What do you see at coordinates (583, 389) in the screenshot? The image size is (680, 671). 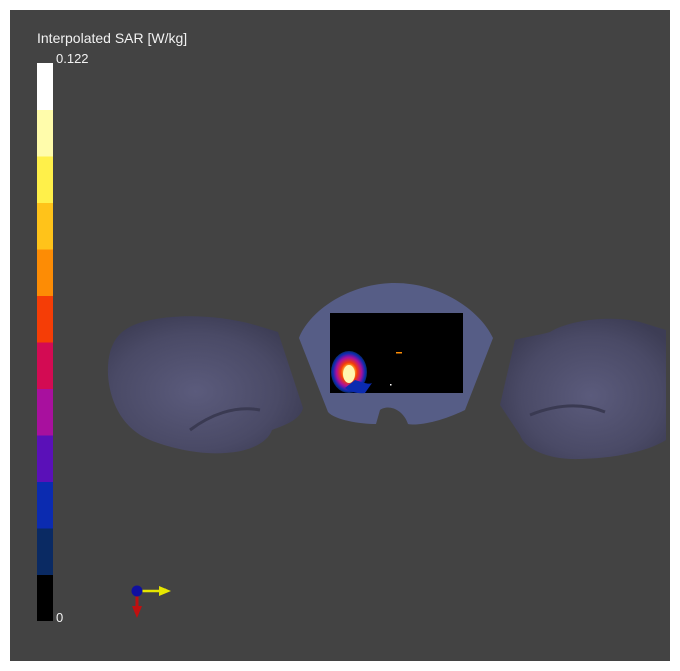 I see `right-body-section` at bounding box center [583, 389].